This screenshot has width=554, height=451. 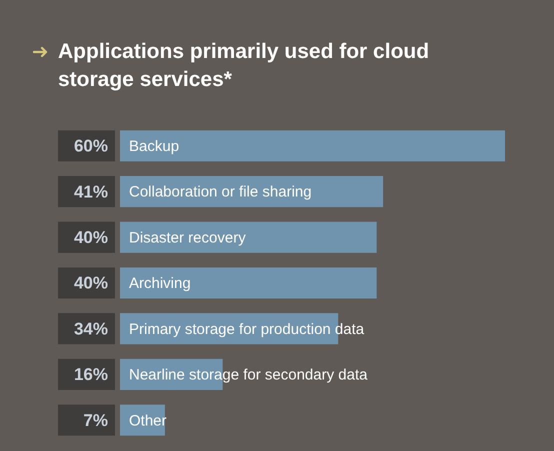 I want to click on data-label: 34%, so click(x=91, y=328).